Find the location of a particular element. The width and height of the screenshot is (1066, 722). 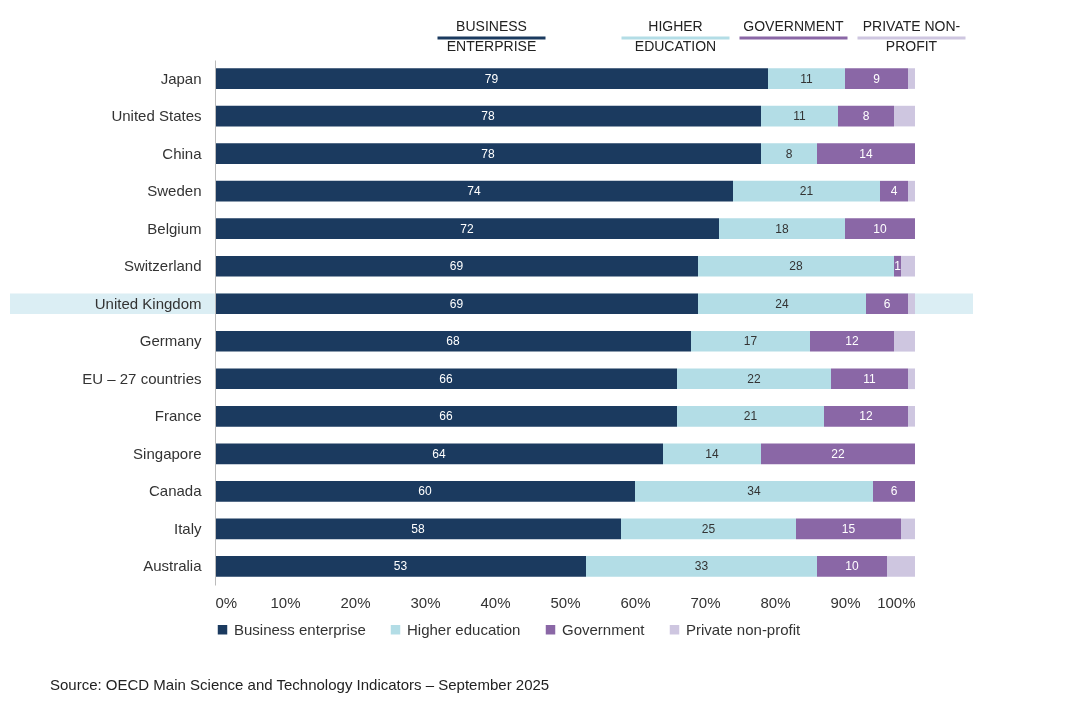

data-label: 64 is located at coordinates (439, 453).